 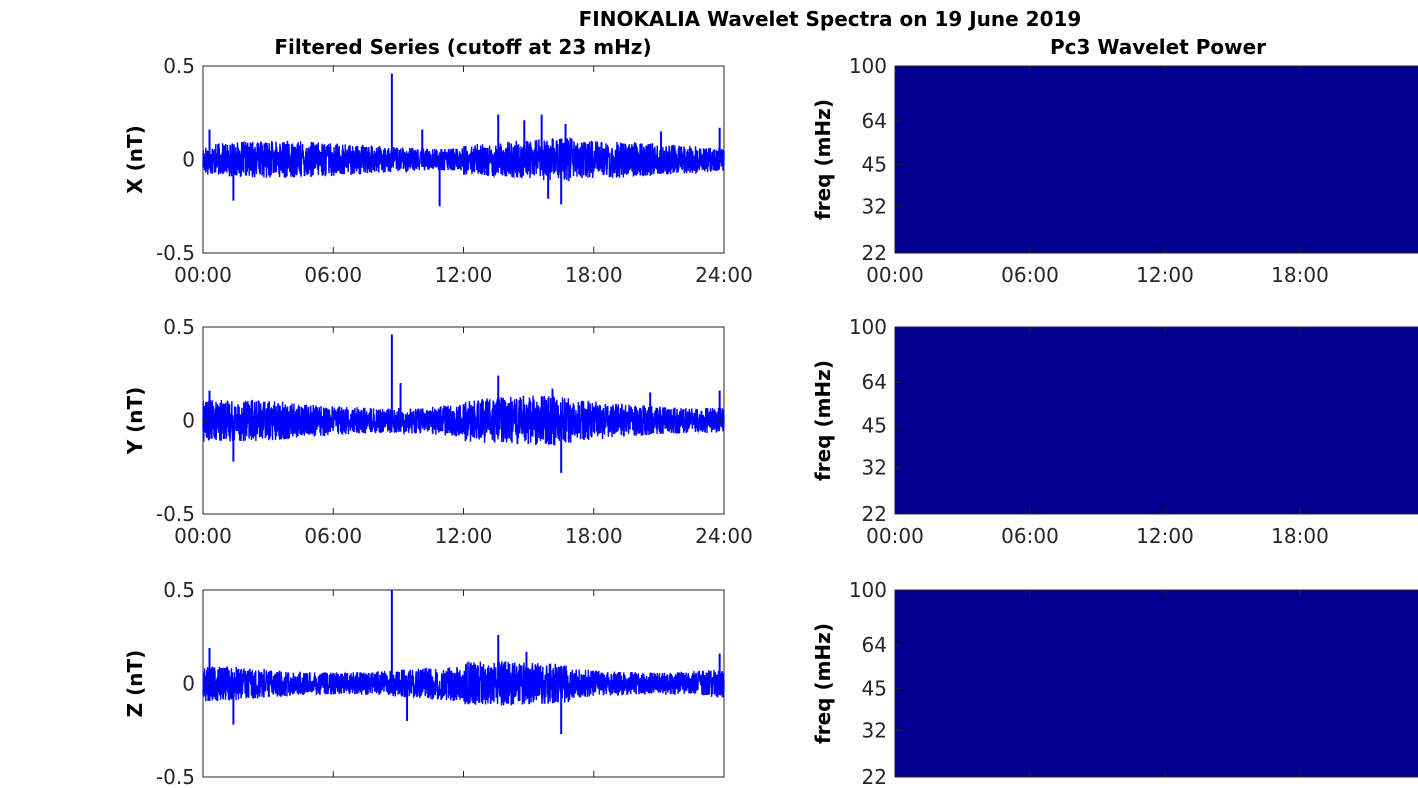 I want to click on series-y-xtick-label: 18:00, so click(x=594, y=536).